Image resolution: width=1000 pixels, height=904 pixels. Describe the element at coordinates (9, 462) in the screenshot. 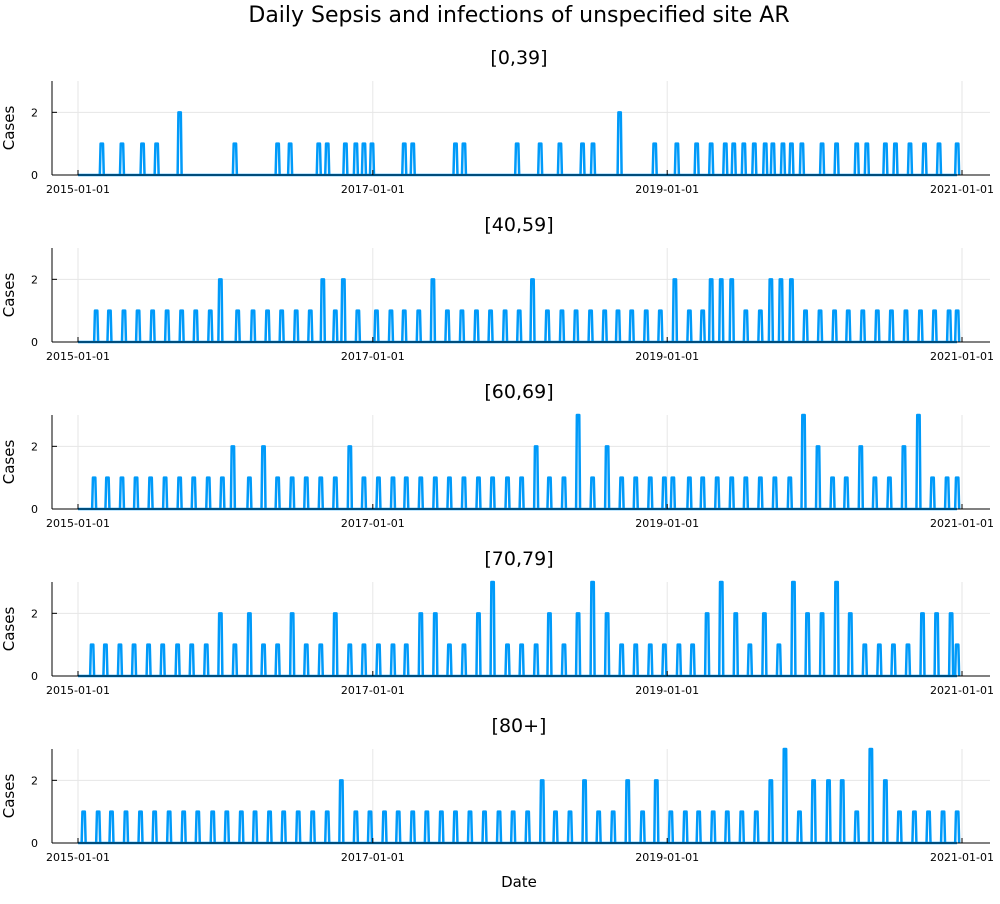

I see `y-axis-label: Cases` at that location.